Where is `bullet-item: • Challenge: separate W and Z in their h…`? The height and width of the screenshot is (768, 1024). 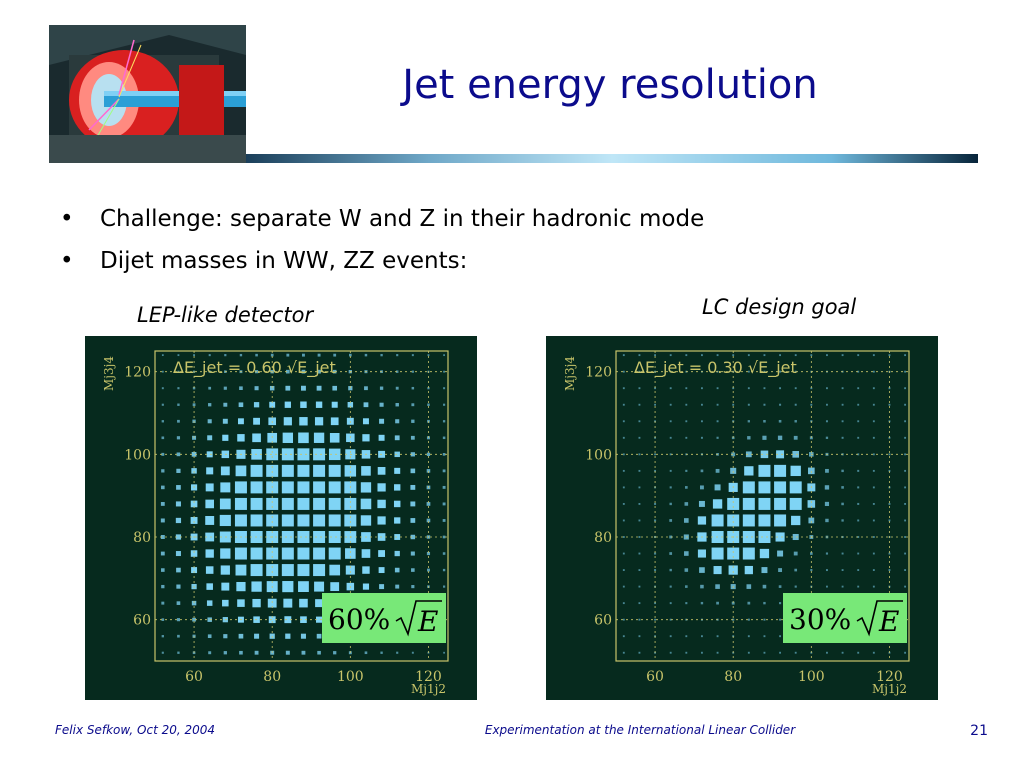
bullet-item: • Challenge: separate W and Z in their h… is located at coordinates (382, 223).